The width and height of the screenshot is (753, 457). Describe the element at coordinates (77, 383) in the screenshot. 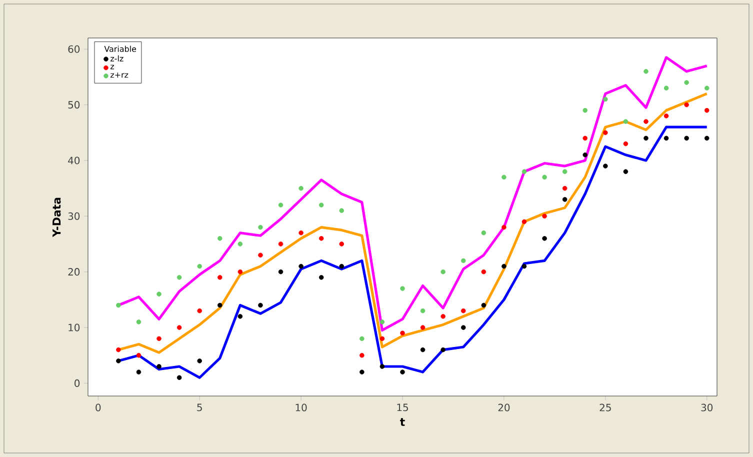

I see `y-tick-label: 0` at that location.